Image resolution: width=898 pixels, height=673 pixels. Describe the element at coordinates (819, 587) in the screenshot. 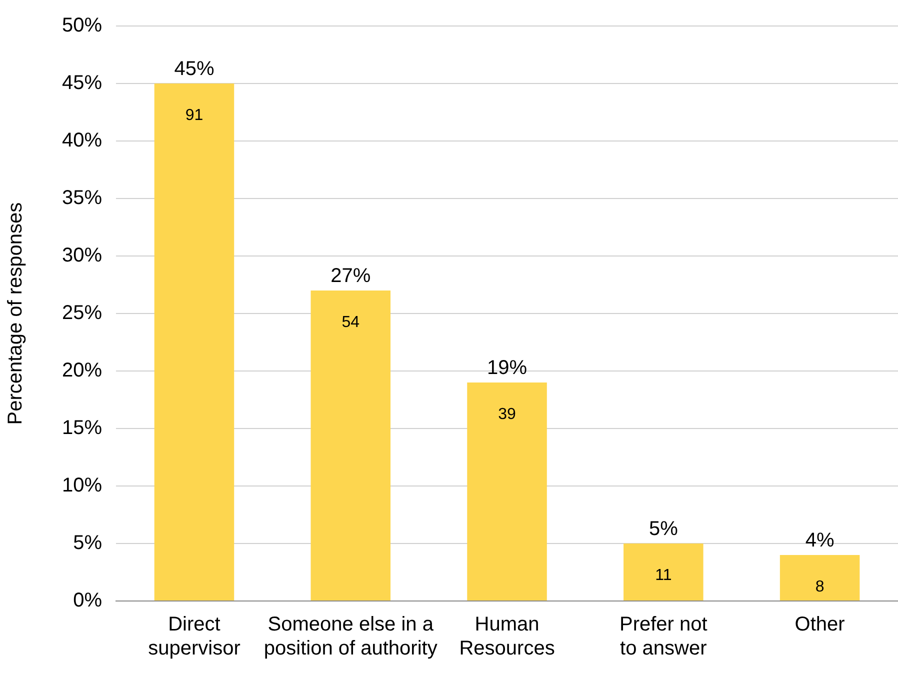

I see `annotation: 8` at that location.